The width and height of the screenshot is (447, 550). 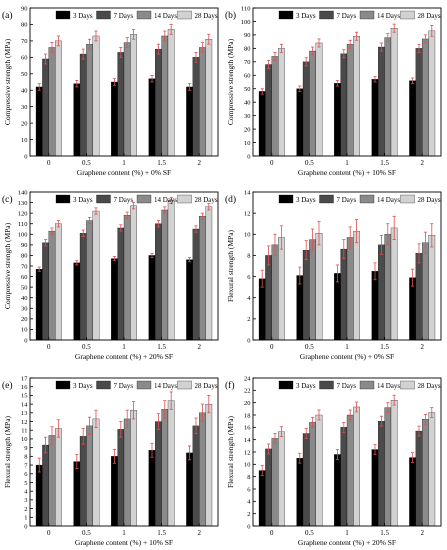 I want to click on panel-label: (f), so click(x=230, y=385).